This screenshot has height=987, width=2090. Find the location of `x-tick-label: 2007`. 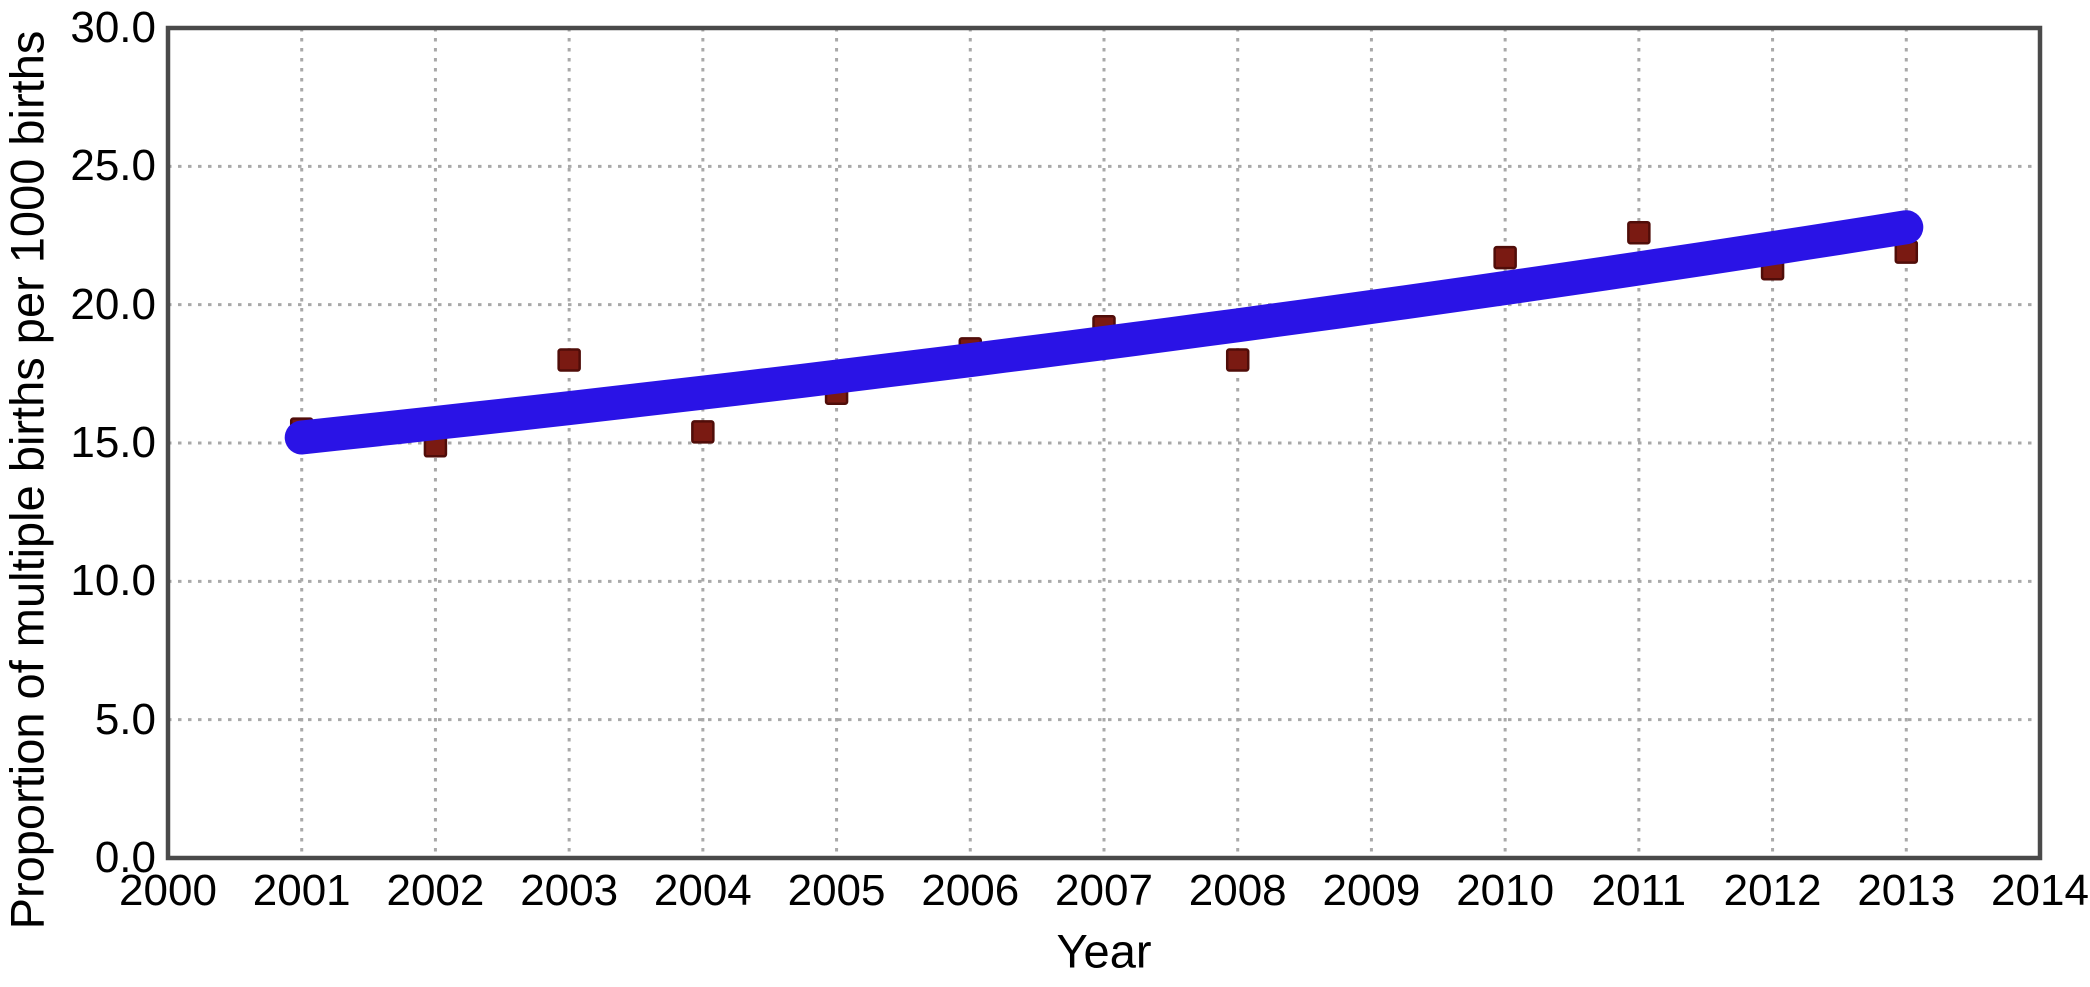

x-tick-label: 2007 is located at coordinates (1104, 890).